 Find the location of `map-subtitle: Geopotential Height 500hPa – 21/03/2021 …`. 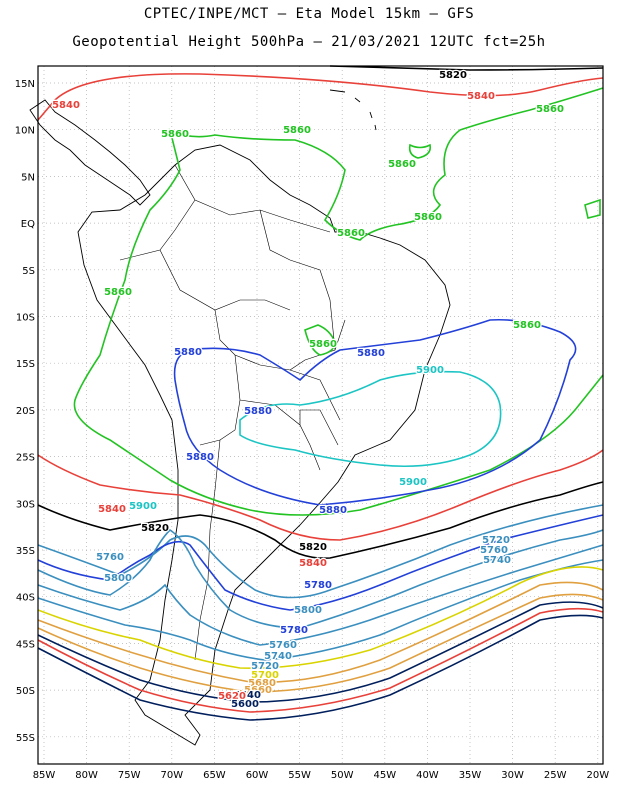

map-subtitle: Geopotential Height 500hPa – 21/03/2021 … is located at coordinates (309, 42).